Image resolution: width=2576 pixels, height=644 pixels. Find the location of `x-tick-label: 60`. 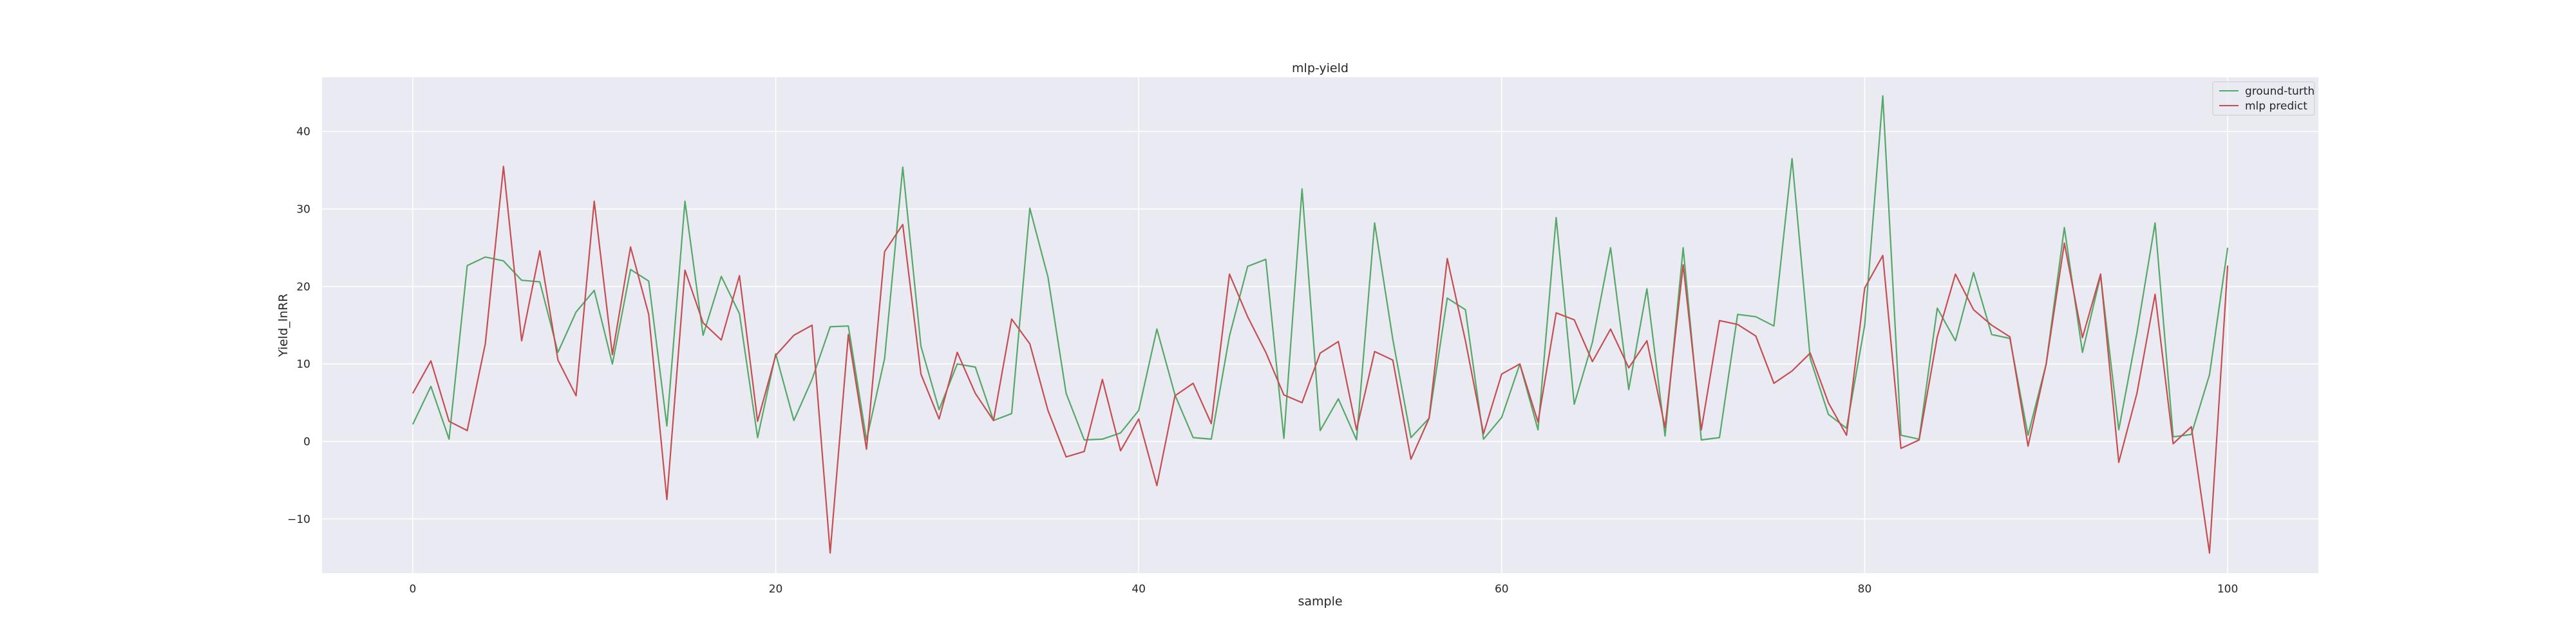

x-tick-label: 60 is located at coordinates (1502, 589).